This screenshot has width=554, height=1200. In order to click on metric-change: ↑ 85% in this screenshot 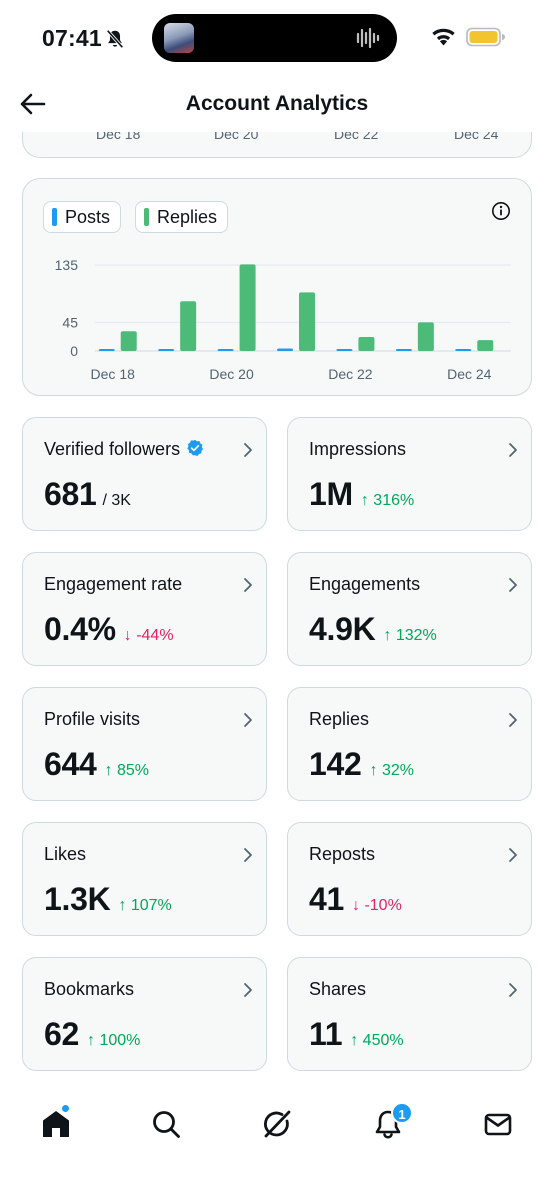, I will do `click(126, 770)`.